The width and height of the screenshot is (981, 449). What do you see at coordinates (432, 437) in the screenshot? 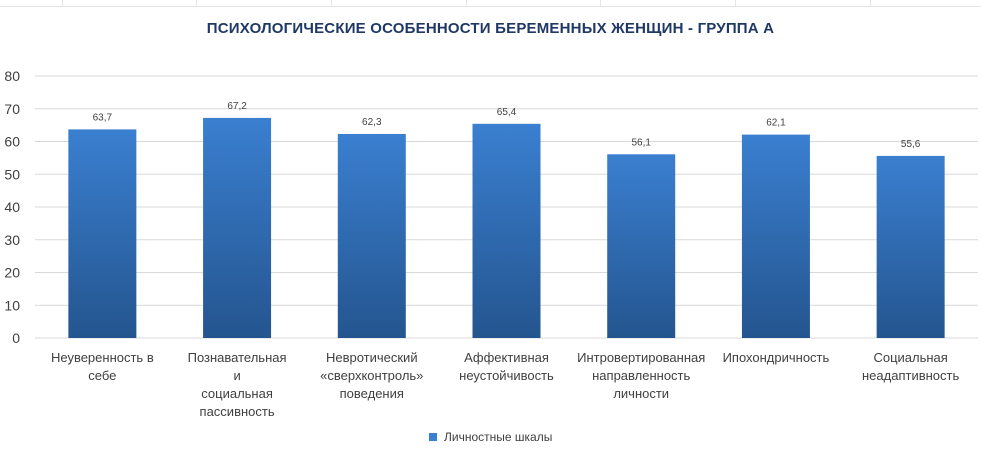
I see `legend-swatch` at bounding box center [432, 437].